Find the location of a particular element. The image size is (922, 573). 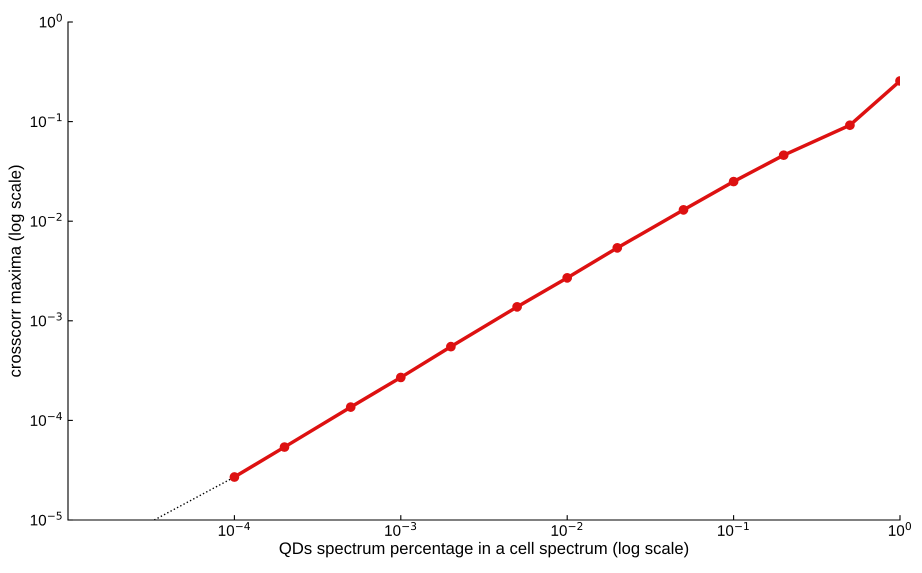

y-tick-label: 10$^{−2}$ is located at coordinates (46, 219).